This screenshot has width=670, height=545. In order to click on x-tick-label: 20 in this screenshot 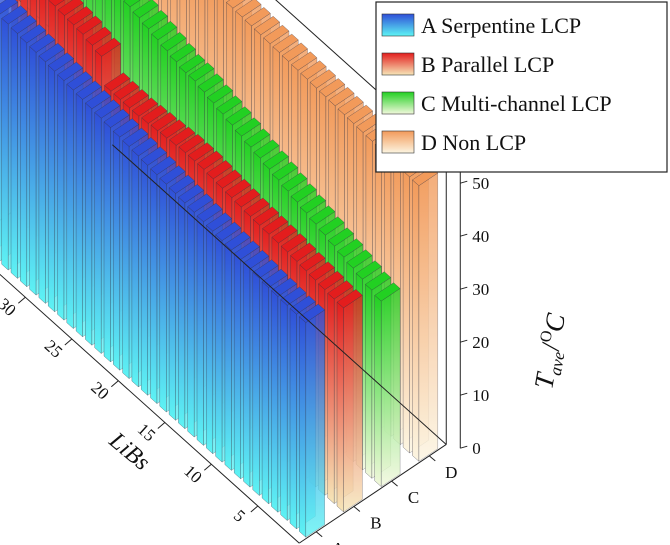, I will do `click(99, 390)`.